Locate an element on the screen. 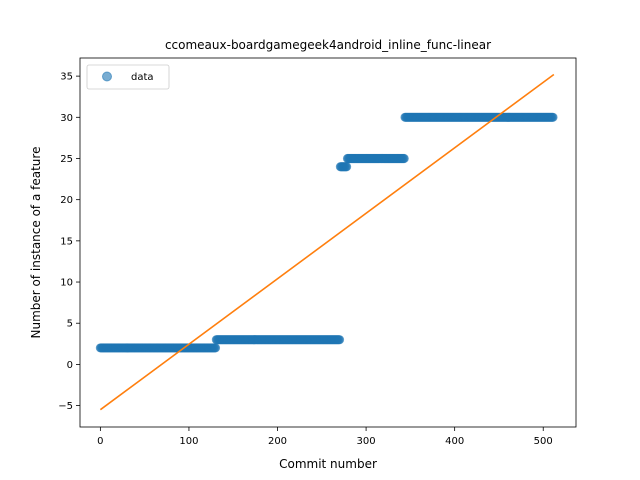 The width and height of the screenshot is (640, 480). y-tick-label: 10 is located at coordinates (66, 283).